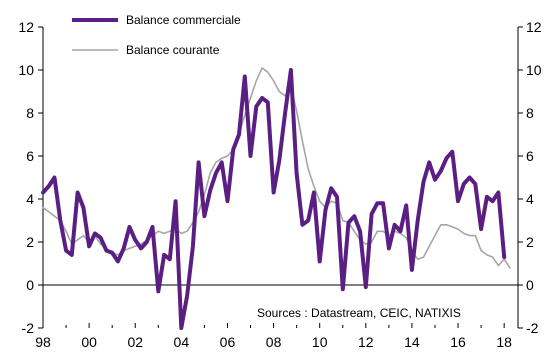  What do you see at coordinates (30, 113) in the screenshot?
I see `y-tick-label-left: 8` at bounding box center [30, 113].